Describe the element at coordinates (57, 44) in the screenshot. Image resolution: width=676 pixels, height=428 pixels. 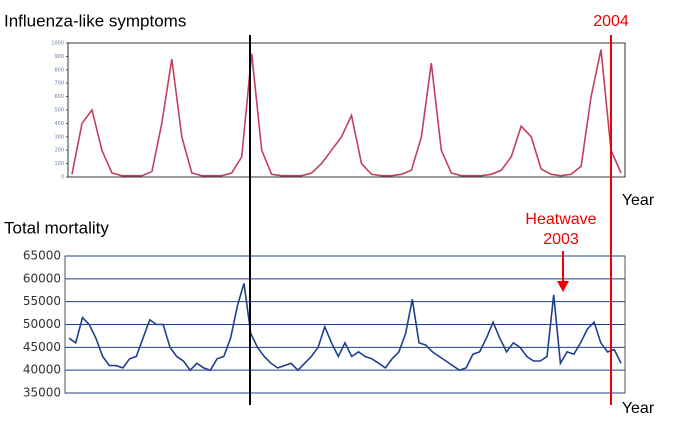
I see `y-tick-label: 1000` at that location.